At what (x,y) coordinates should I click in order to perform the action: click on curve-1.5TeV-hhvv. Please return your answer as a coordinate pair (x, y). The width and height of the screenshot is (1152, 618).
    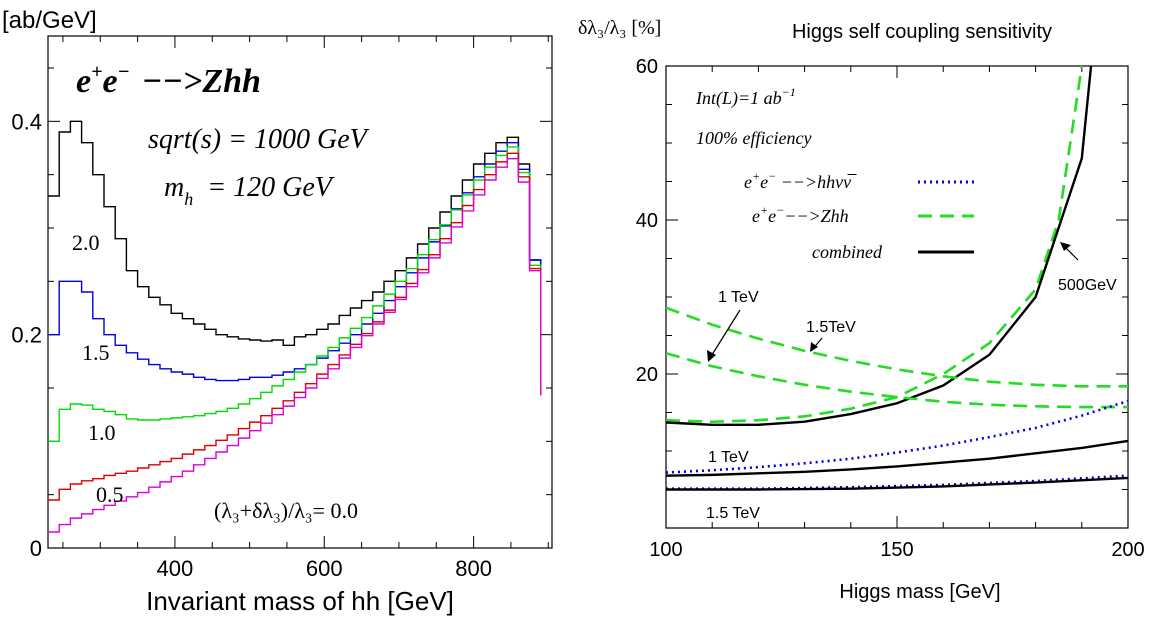
    Looking at the image, I should click on (897, 482).